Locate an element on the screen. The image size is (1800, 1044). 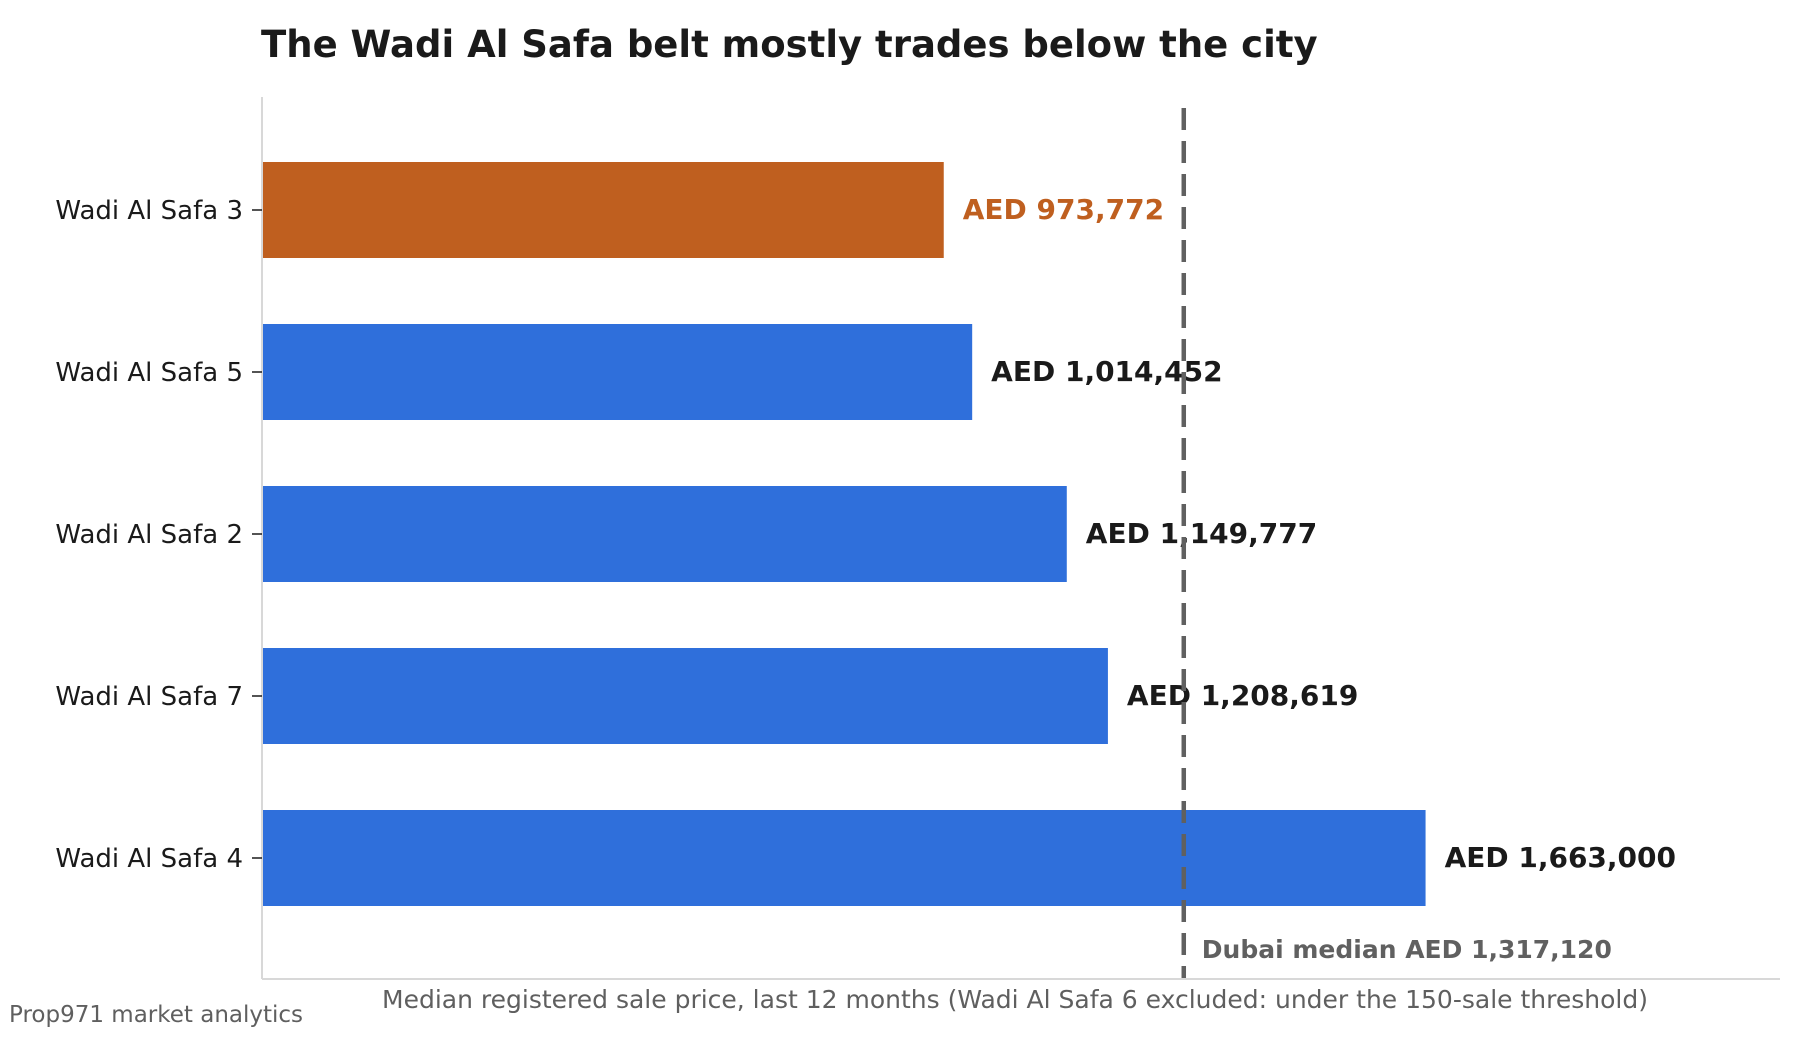
y-tick-label: Wadi Al Safa 3 is located at coordinates (149, 211).